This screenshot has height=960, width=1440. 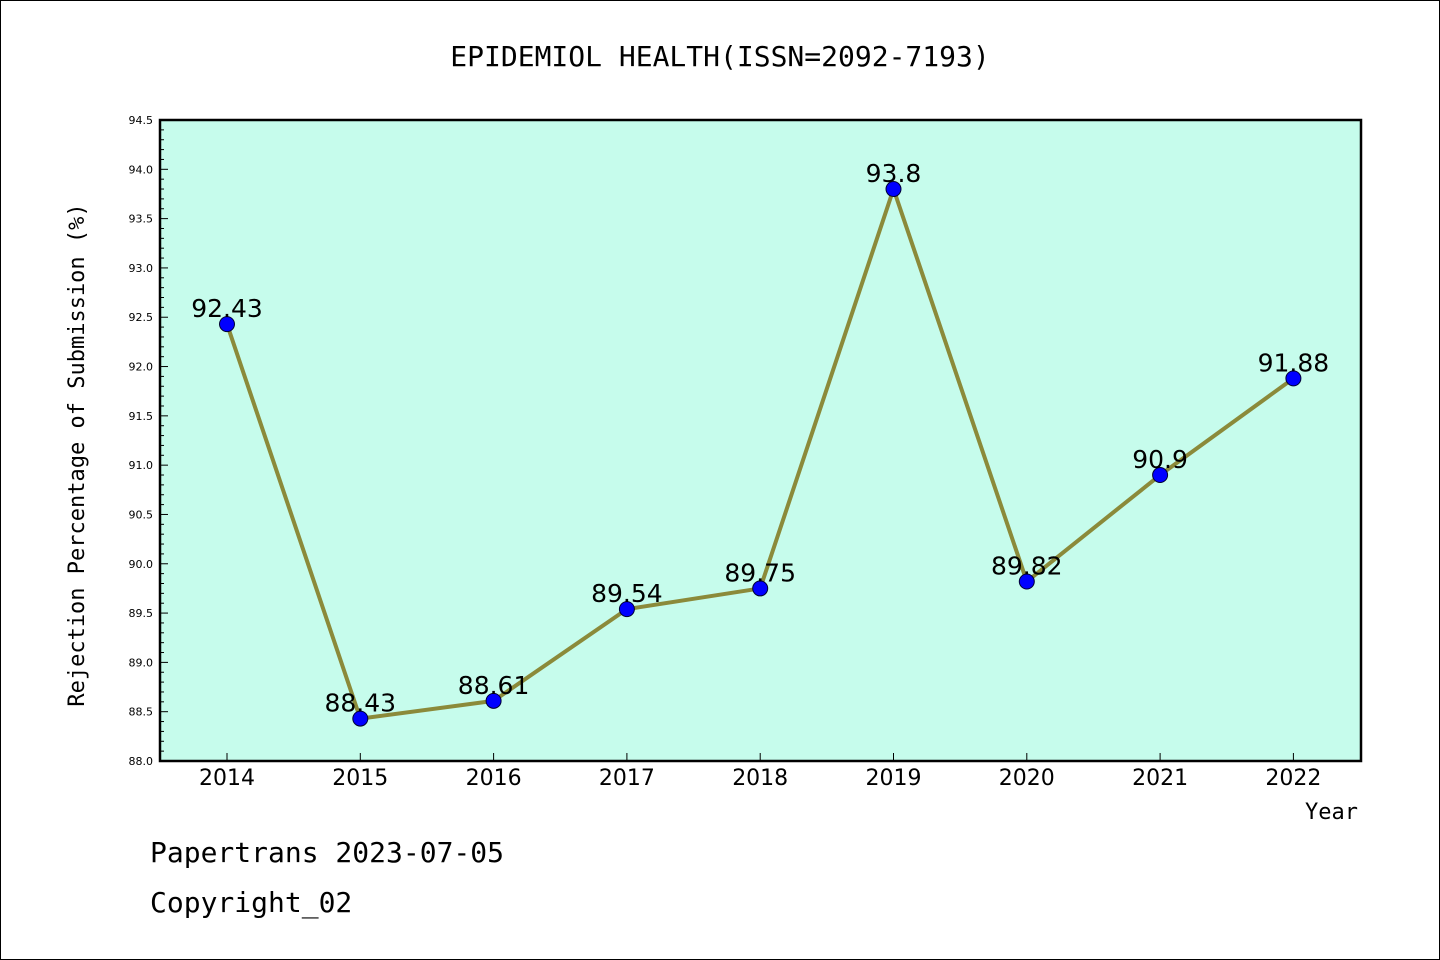 What do you see at coordinates (361, 703) in the screenshot?
I see `data-label: 88.43` at bounding box center [361, 703].